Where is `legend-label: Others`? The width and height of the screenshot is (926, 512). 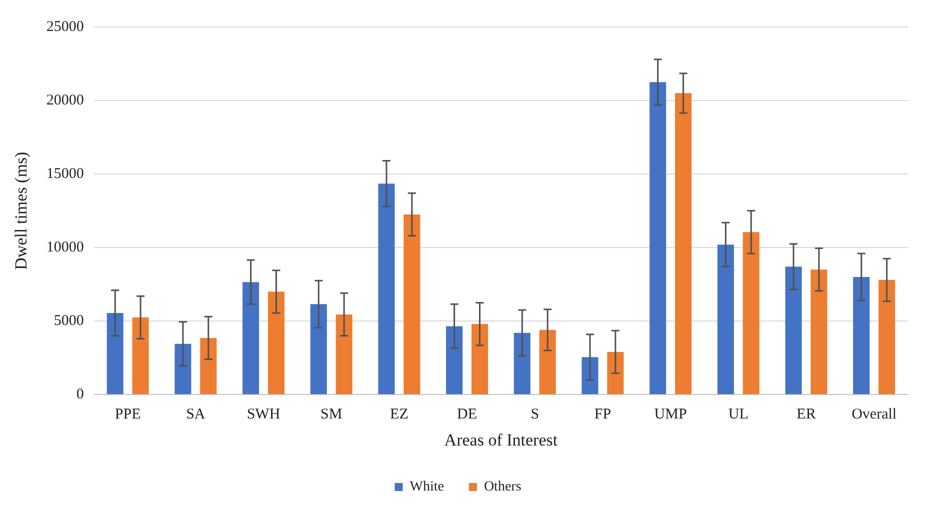
legend-label: Others is located at coordinates (503, 487).